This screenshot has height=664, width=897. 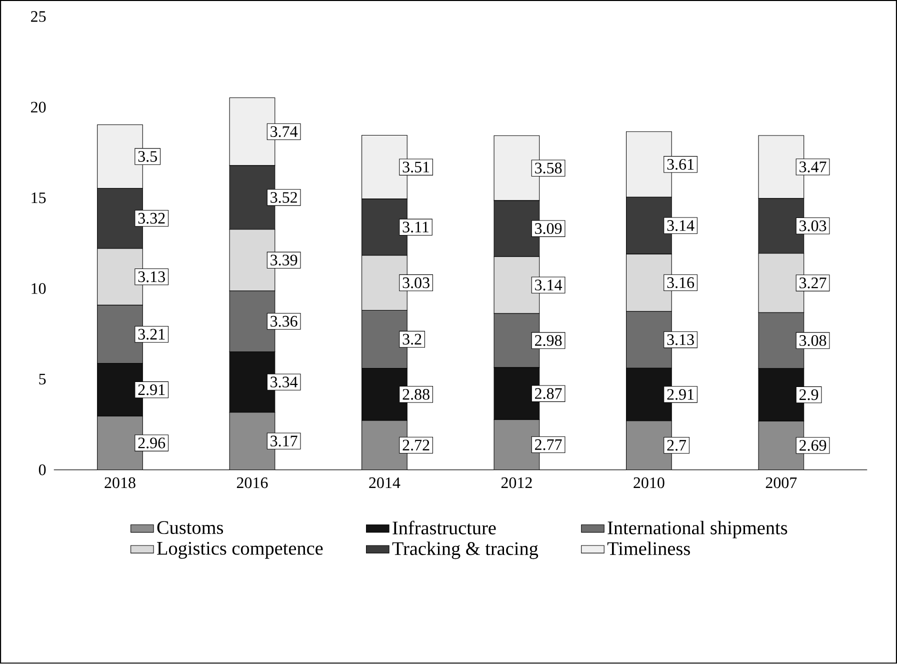 What do you see at coordinates (813, 167) in the screenshot?
I see `data-label: 3.47` at bounding box center [813, 167].